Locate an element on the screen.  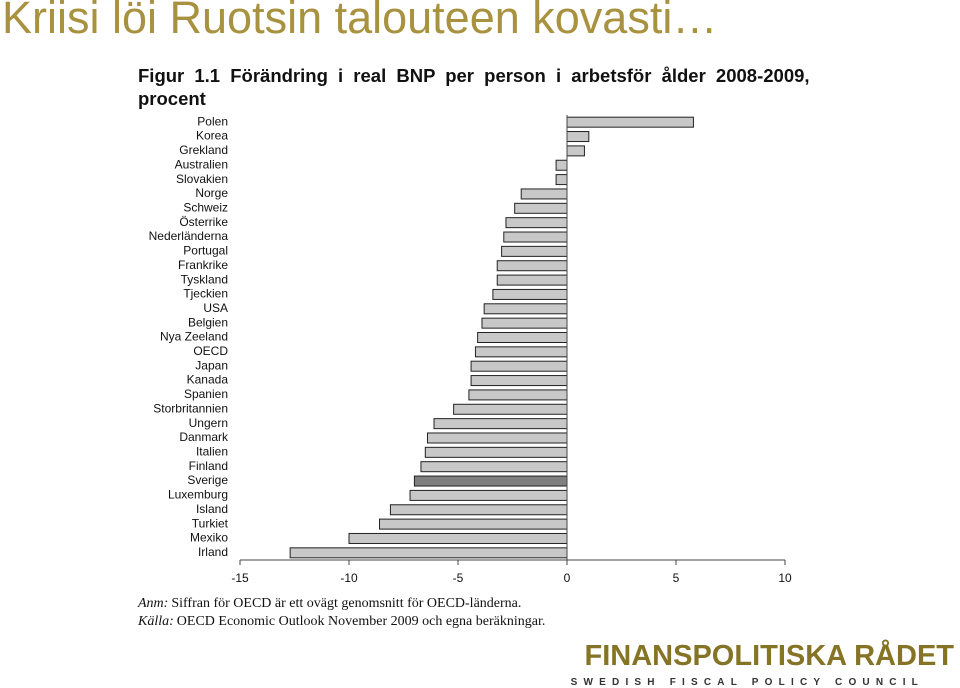
y-tick-label: Spanien is located at coordinates (206, 394).